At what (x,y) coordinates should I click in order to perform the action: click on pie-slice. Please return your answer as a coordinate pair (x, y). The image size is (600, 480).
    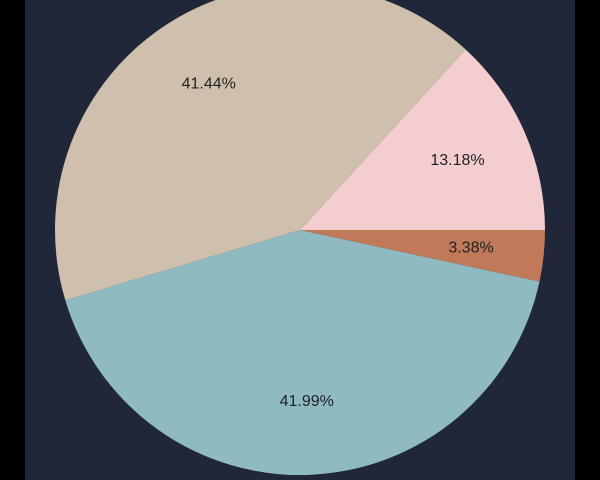
    Looking at the image, I should click on (422, 256).